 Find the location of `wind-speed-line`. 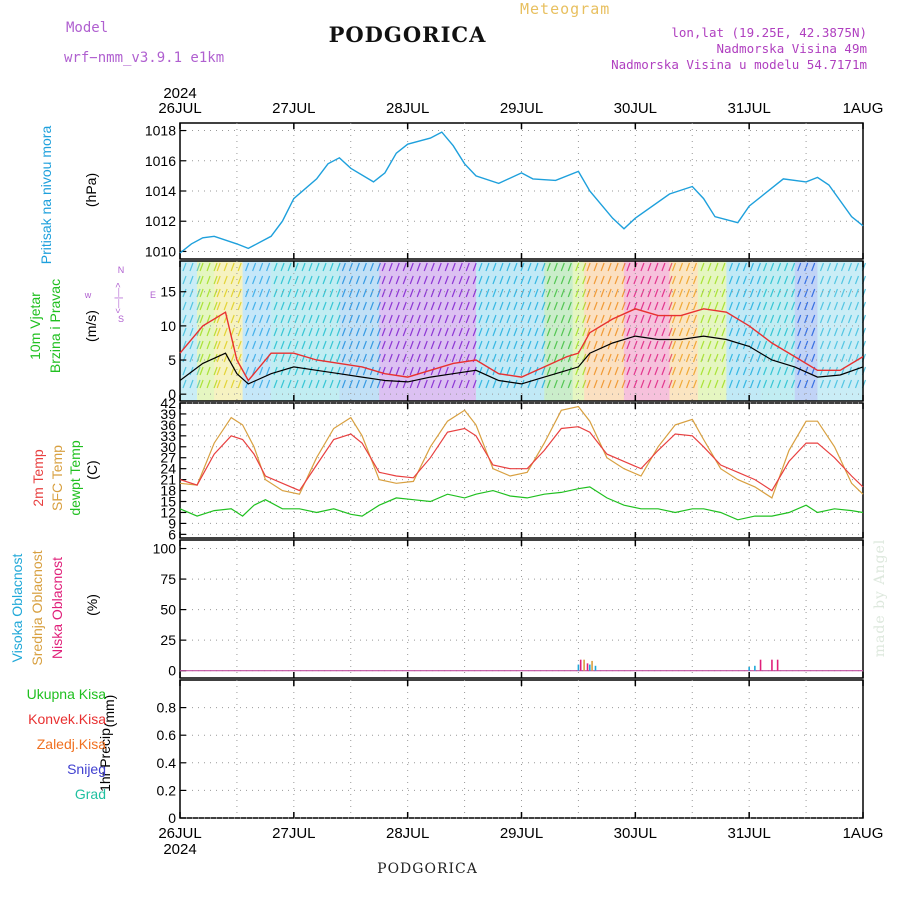

wind-speed-line is located at coordinates (521, 360).